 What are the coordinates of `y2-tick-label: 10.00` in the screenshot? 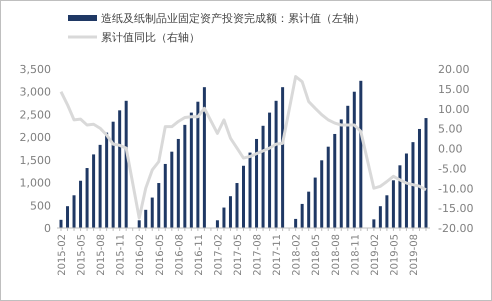 It's located at (454, 109).